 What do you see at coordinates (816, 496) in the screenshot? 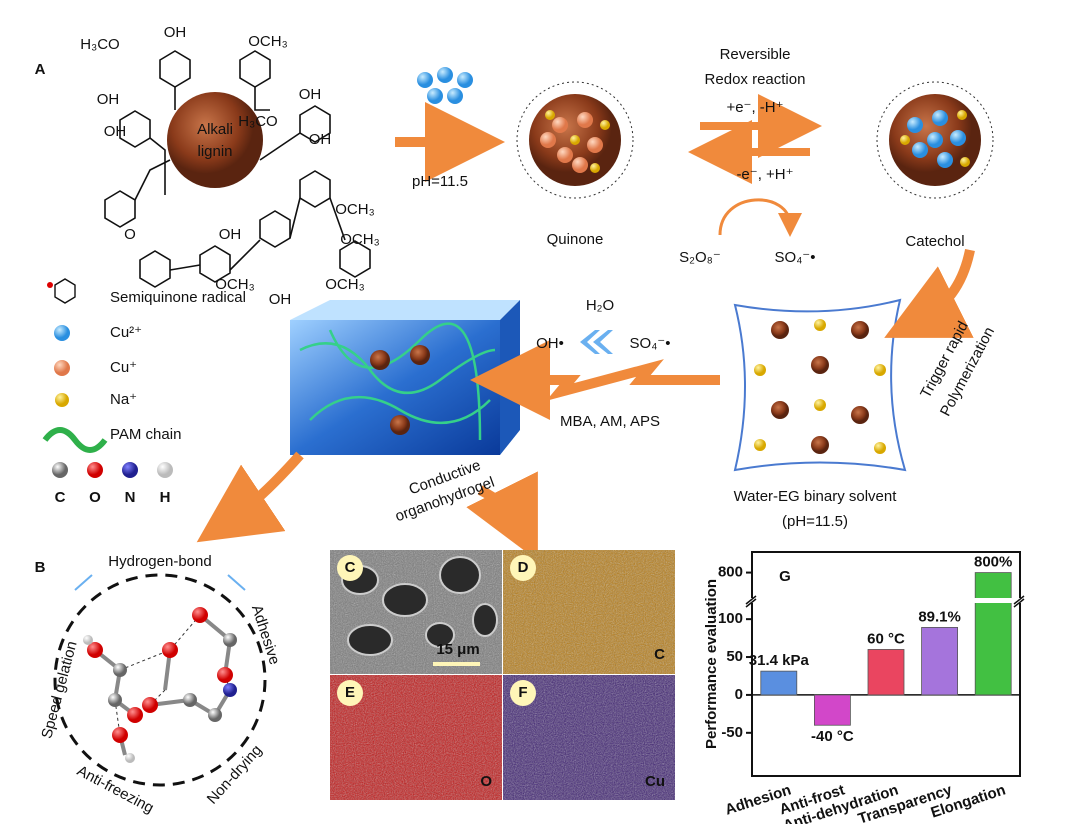
I see `solvent-label: Water-EG binary solvent` at bounding box center [816, 496].